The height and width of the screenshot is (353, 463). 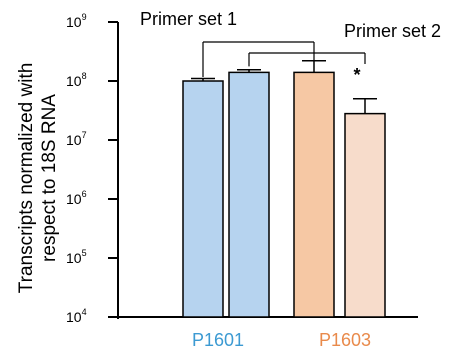 I want to click on y-axis-title-line-2: respect to 18S RNA, so click(x=49, y=178).